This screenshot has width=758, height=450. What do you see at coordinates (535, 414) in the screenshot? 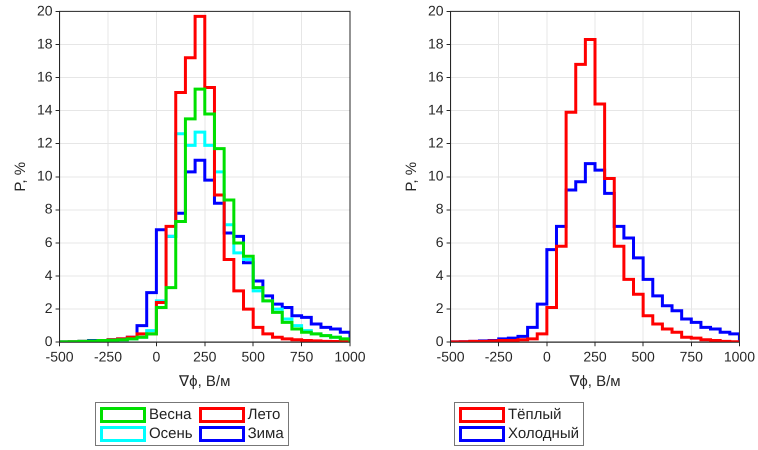
I see `legend-label: Тёплый` at bounding box center [535, 414].